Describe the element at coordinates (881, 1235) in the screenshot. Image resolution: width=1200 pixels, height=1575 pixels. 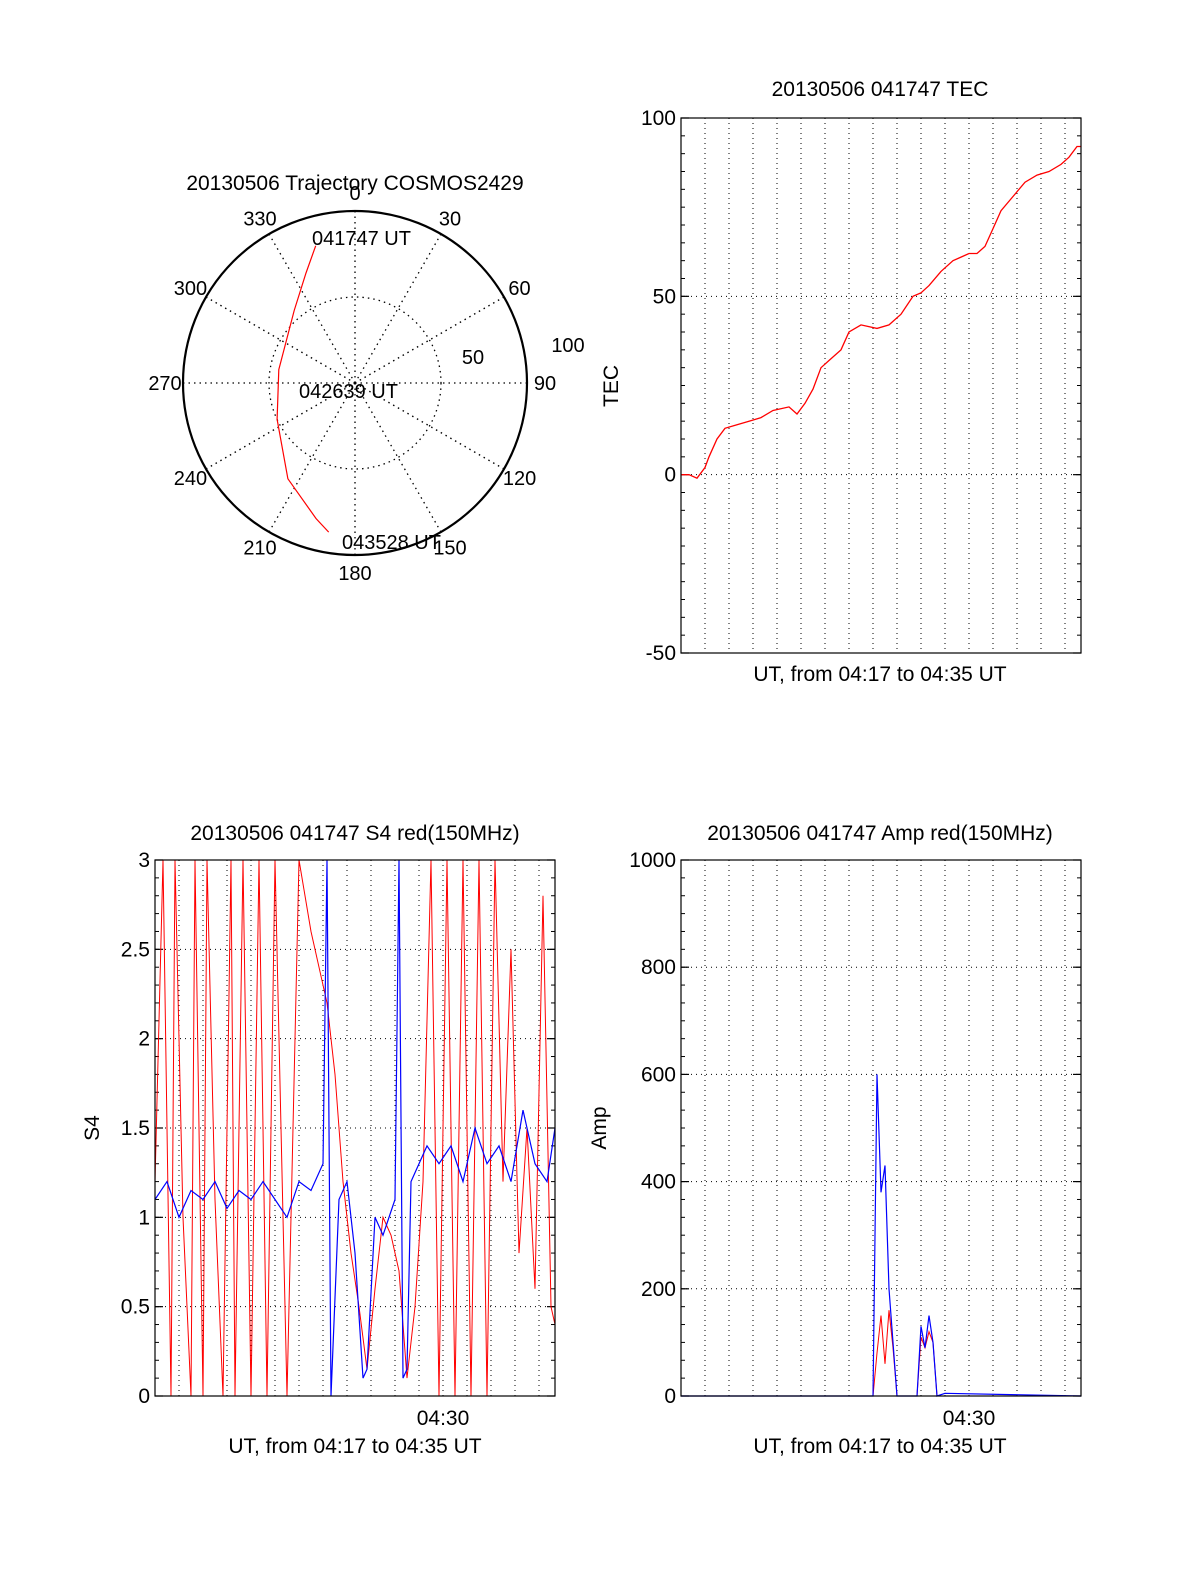
I see `amp-blue-series-line` at that location.